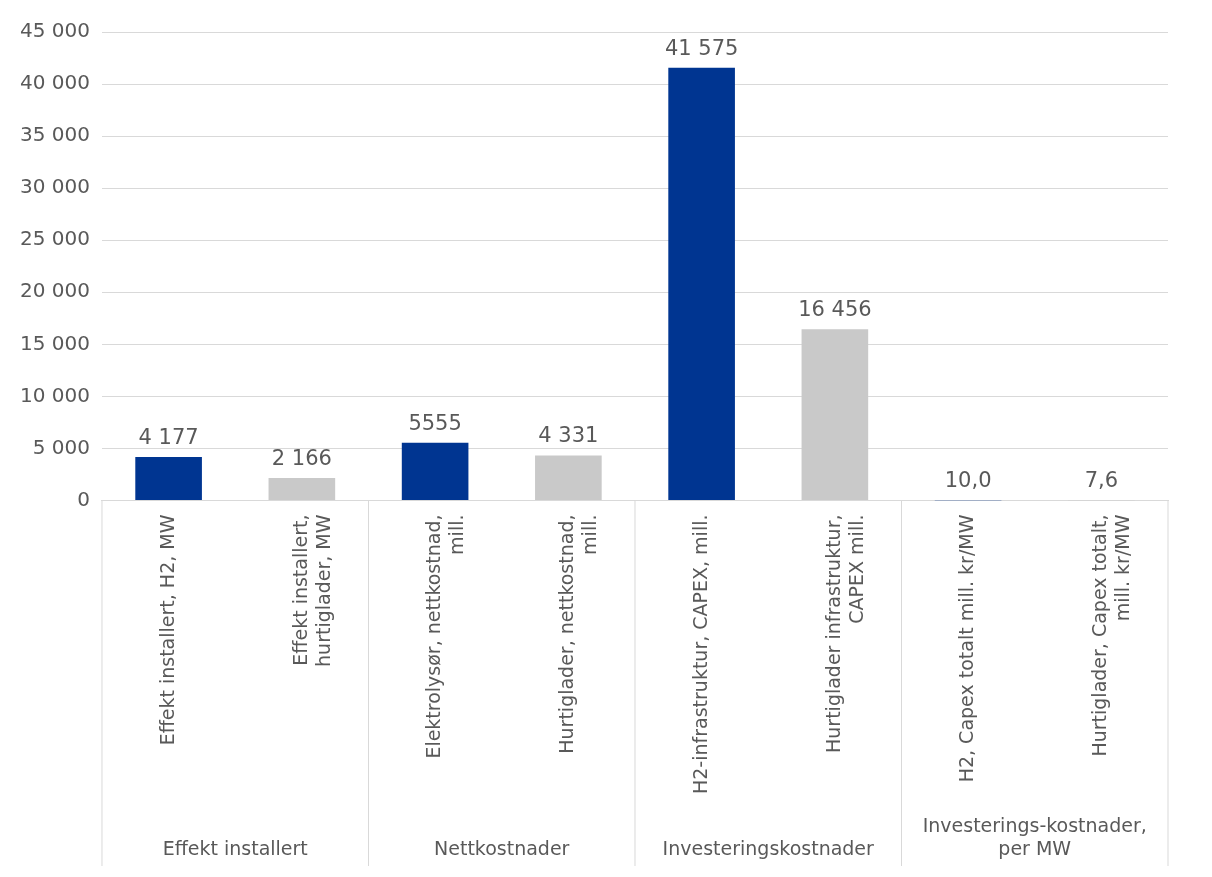 This screenshot has width=1212, height=877. Describe the element at coordinates (55, 82) in the screenshot. I see `y-tick-label: 40 000` at that location.